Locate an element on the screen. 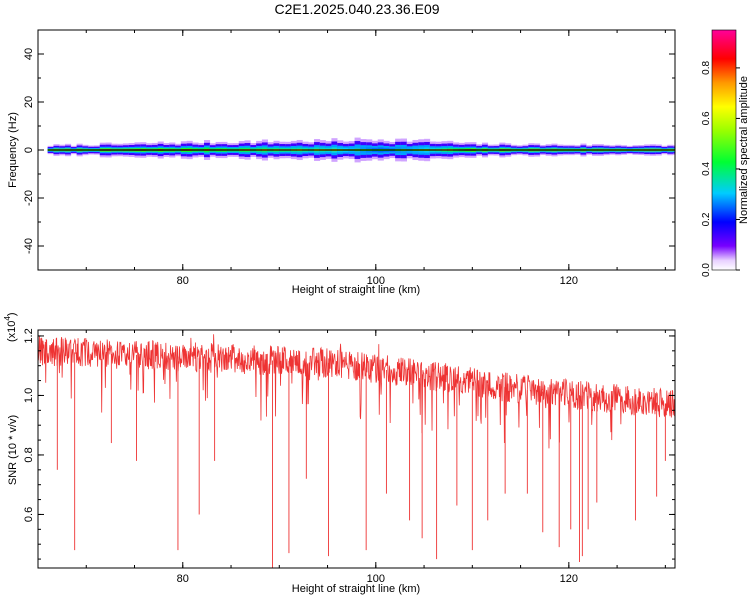 The image size is (750, 605). colorbar-tick-label: 0.4 is located at coordinates (706, 169).